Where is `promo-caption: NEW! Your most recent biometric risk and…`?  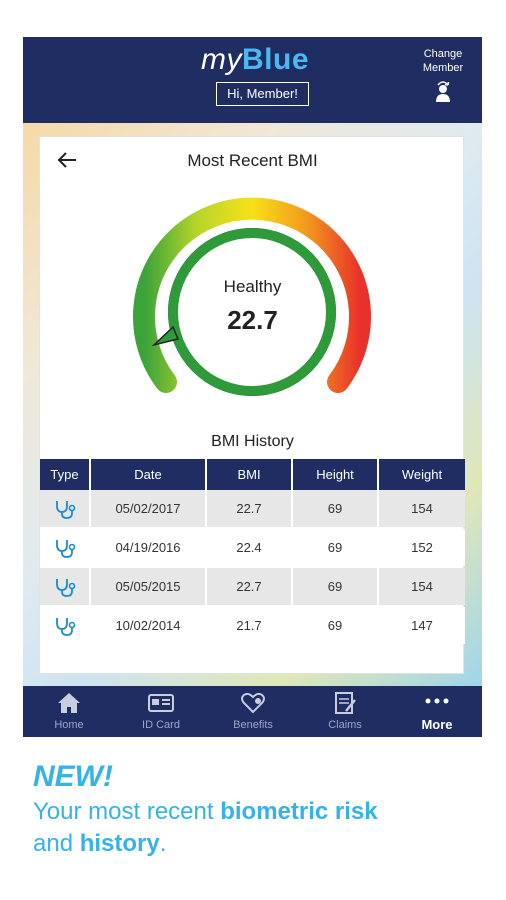
promo-caption: NEW! Your most recent biometric risk and… is located at coordinates (263, 809).